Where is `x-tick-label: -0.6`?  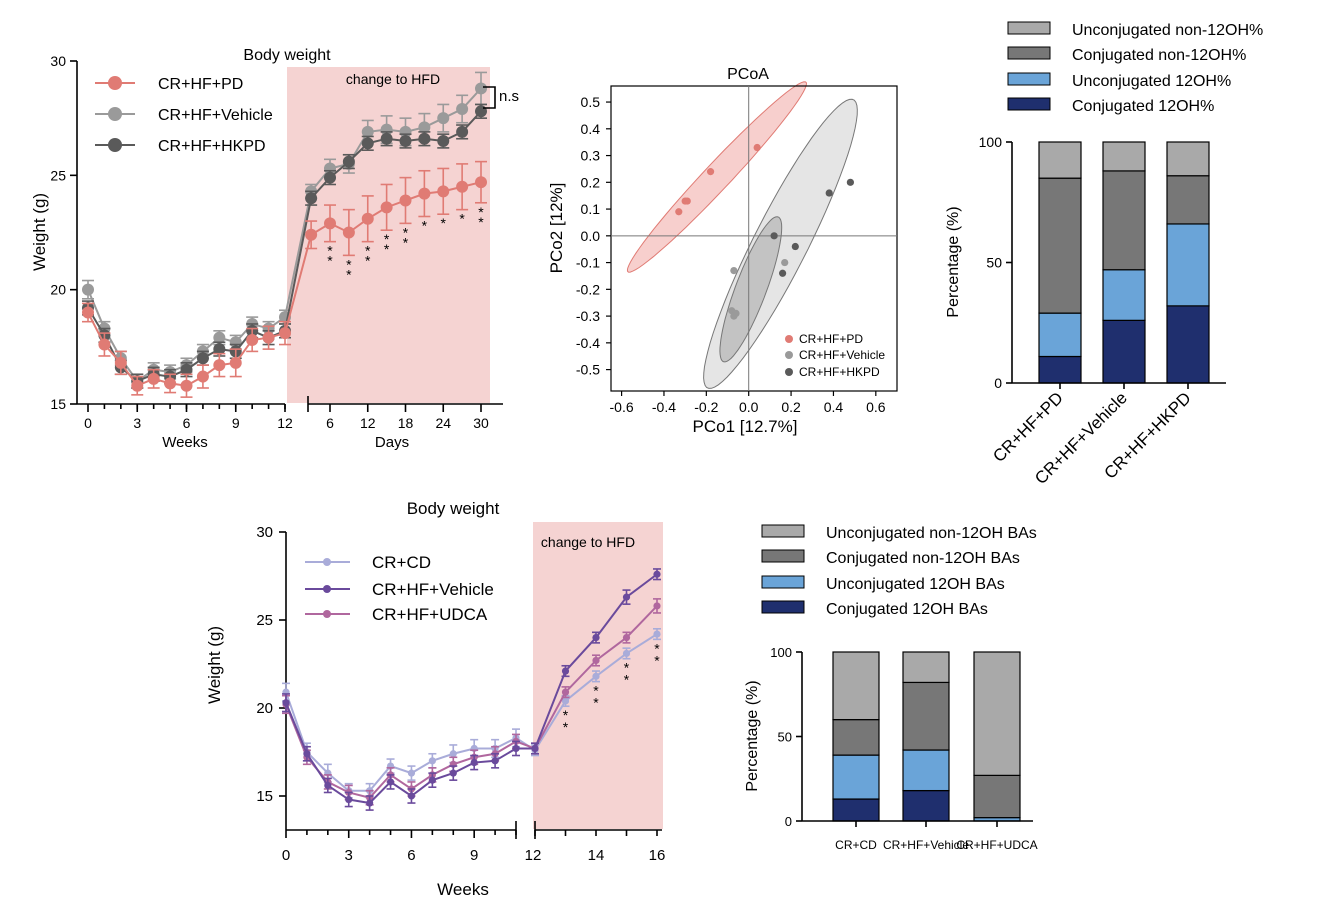 x-tick-label: -0.6 is located at coordinates (622, 407).